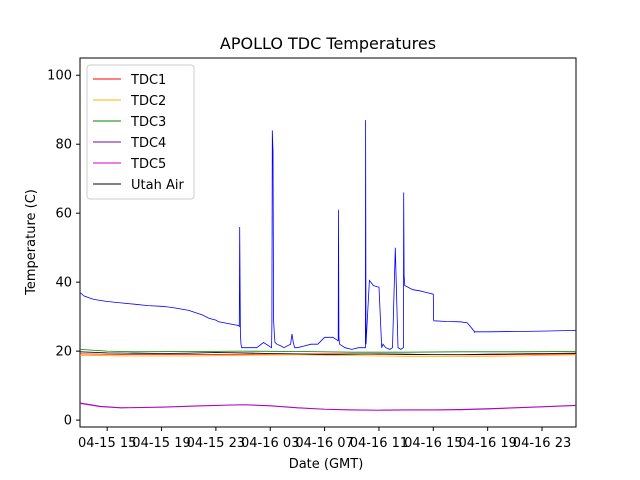 Image resolution: width=640 pixels, height=480 pixels. What do you see at coordinates (63, 214) in the screenshot?
I see `y-tick-label: 60` at bounding box center [63, 214].